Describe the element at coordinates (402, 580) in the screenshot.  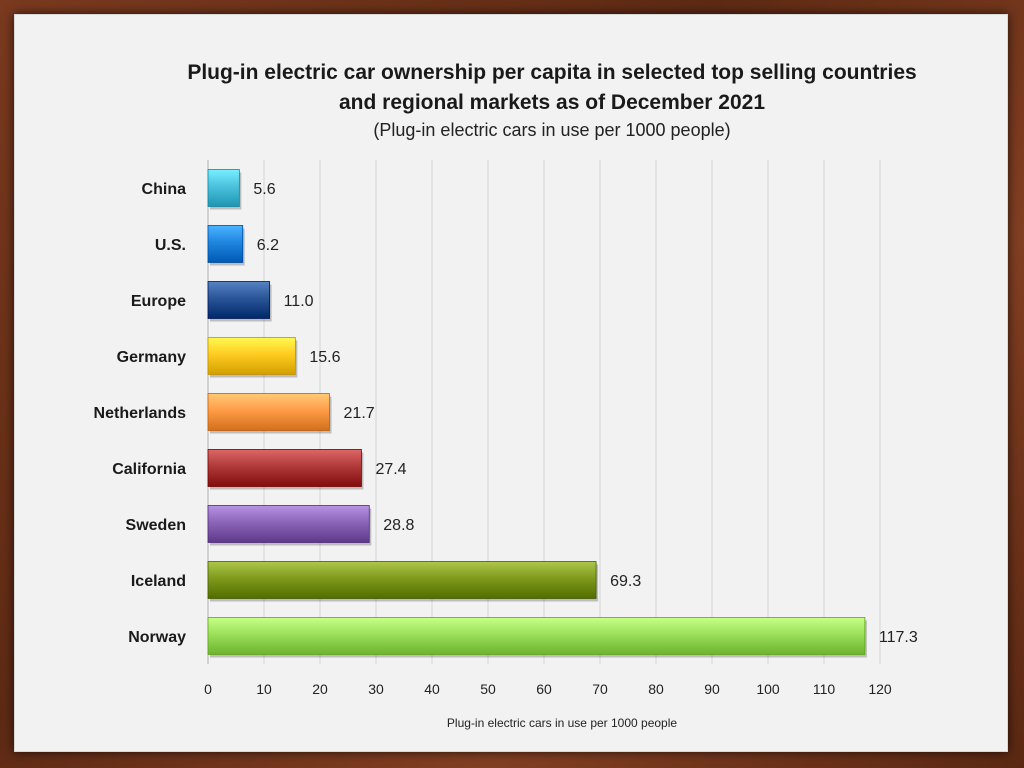
I see `bar-iceland` at that location.